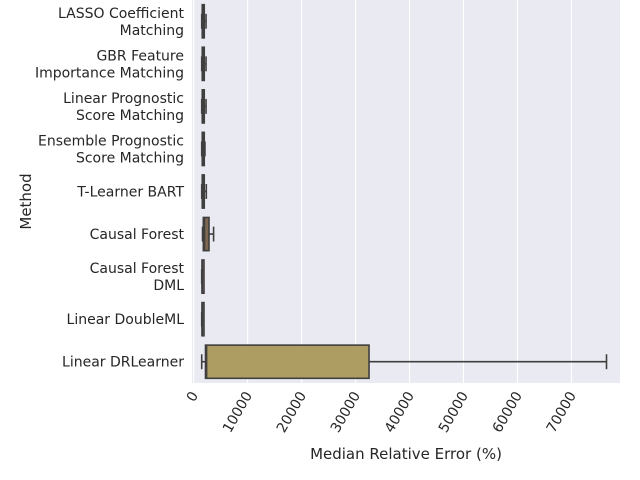  I want to click on x-axis-label: Median Relative Error (%), so click(406, 454).